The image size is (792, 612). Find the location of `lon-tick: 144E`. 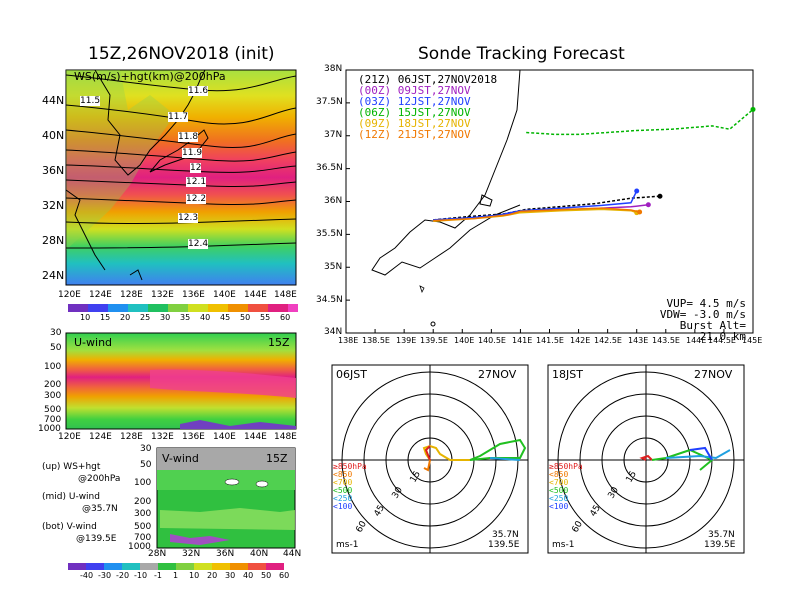

lon-tick: 144E is located at coordinates (255, 295).